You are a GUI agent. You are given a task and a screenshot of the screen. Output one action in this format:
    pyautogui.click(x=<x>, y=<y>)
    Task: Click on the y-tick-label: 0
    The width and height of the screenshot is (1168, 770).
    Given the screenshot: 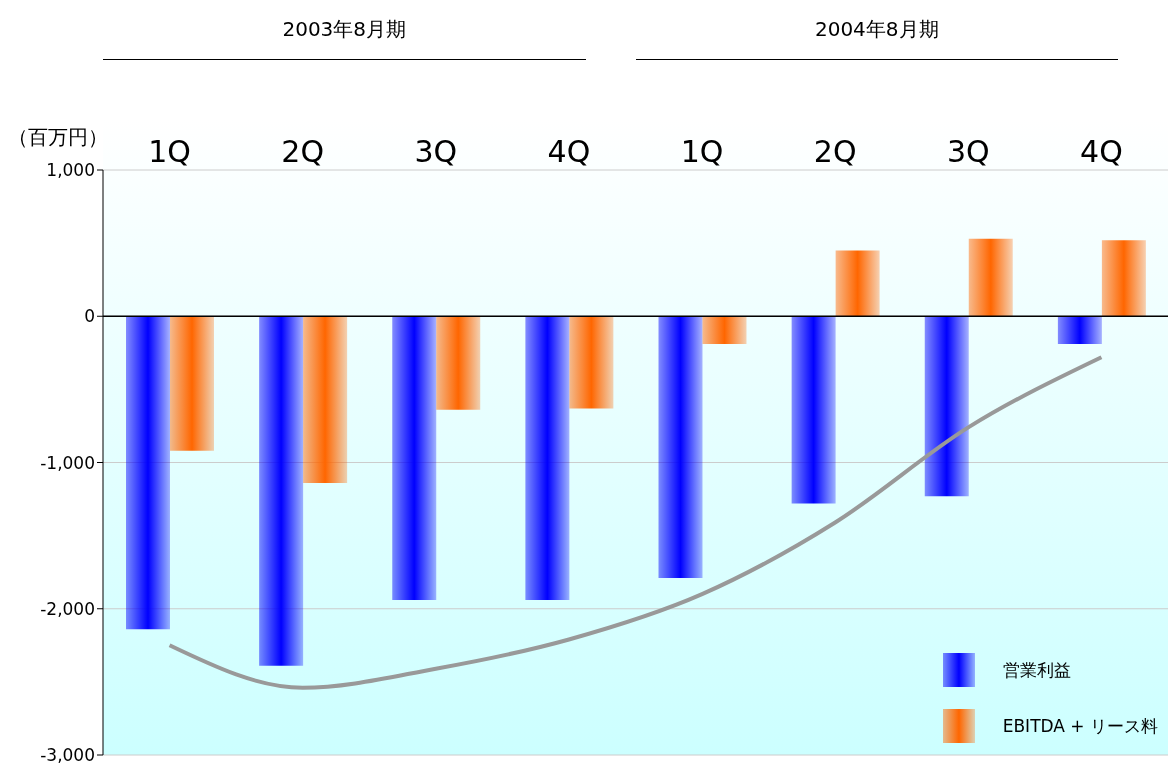 What is the action you would take?
    pyautogui.click(x=89, y=316)
    